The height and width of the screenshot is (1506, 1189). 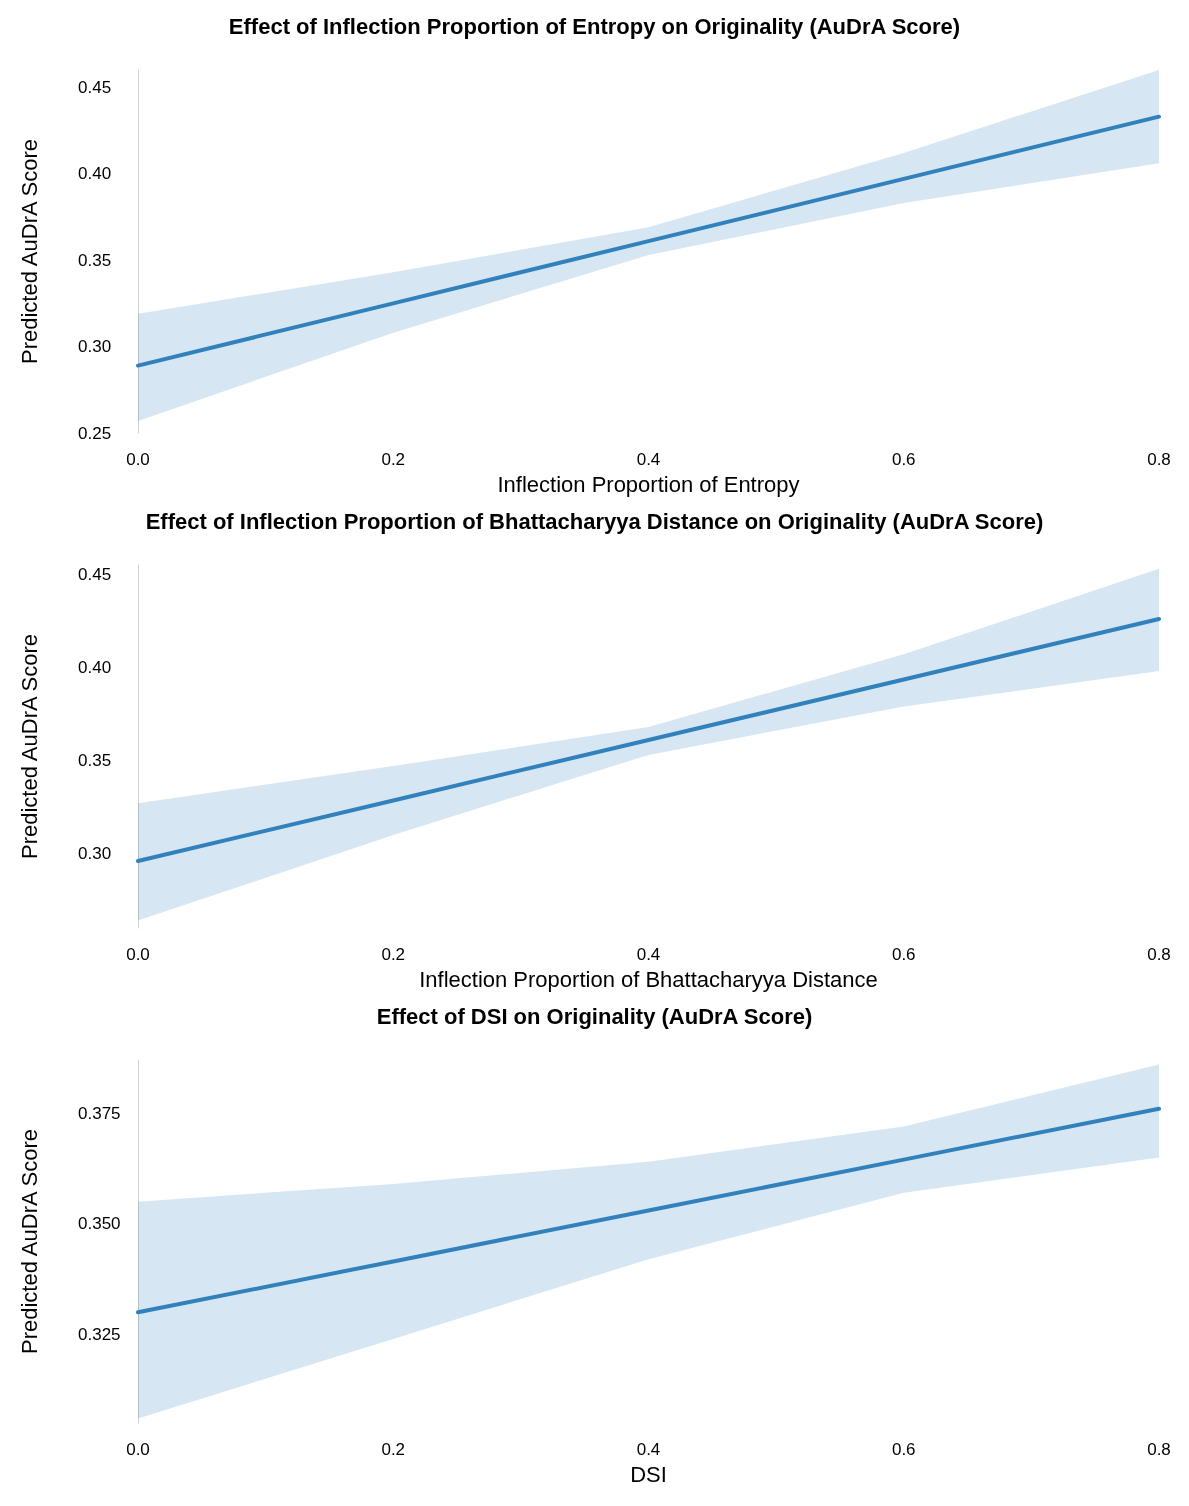 I want to click on chart-title: Effect of DSI on Originality (AuDrA Score), so click(x=594, y=1016).